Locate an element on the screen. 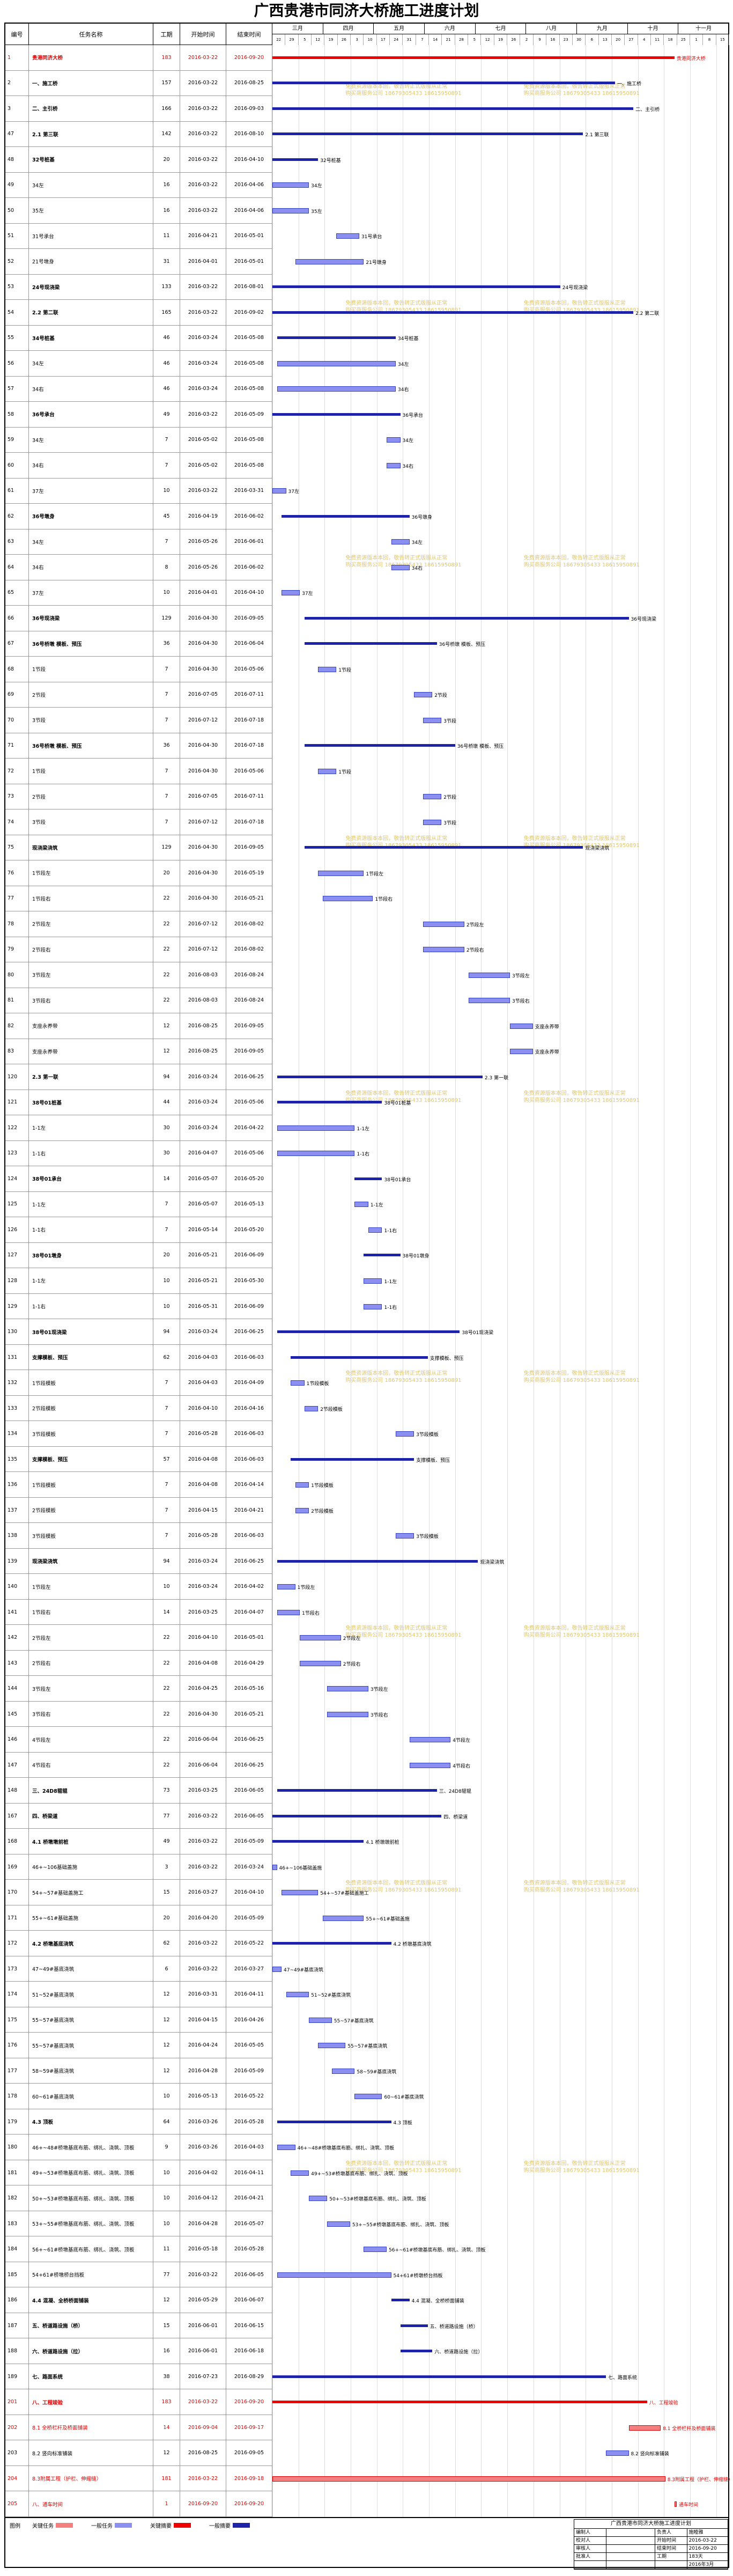 This screenshot has height=2576, width=733. table-row: 179 4.3 顶板 64 2016-03-26 2016-05-28 is located at coordinates (138, 2122).